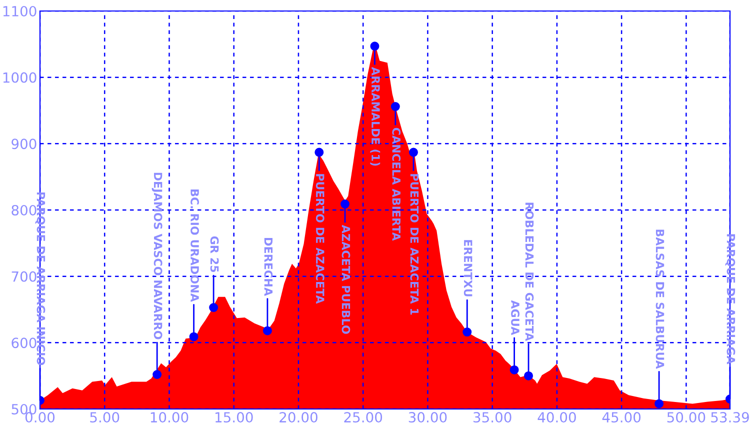 The width and height of the screenshot is (756, 430). What do you see at coordinates (396, 184) in the screenshot?
I see `annotation: CANCELA ABIERTA` at bounding box center [396, 184].